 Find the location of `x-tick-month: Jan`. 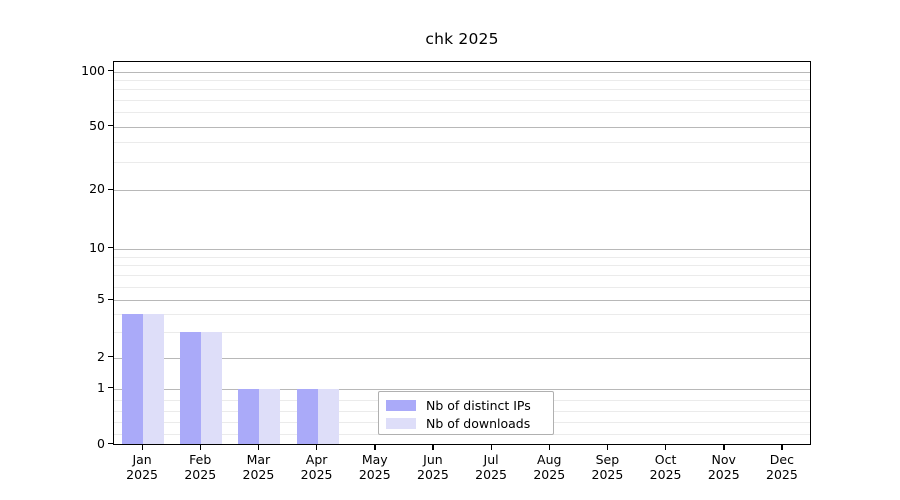

x-tick-month: Jan is located at coordinates (142, 459).